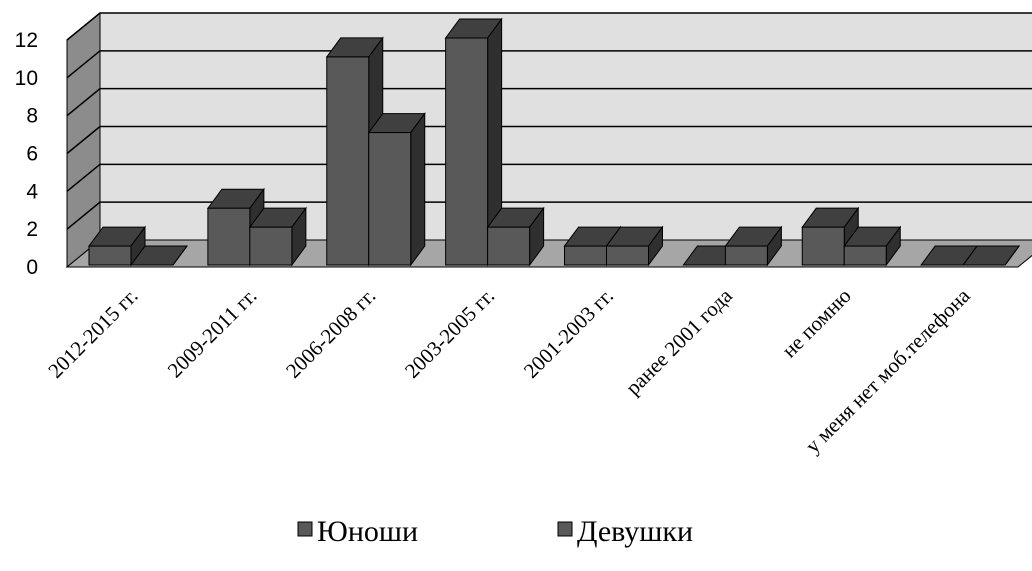 The height and width of the screenshot is (571, 1032). Describe the element at coordinates (32, 154) in the screenshot. I see `y-tick-label: 6` at that location.